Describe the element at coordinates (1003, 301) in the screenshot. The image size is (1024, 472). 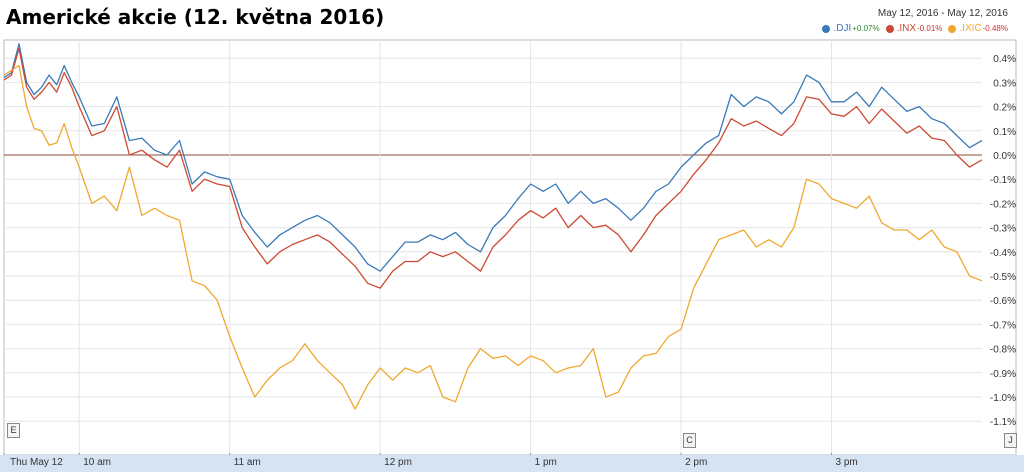
I see `y-tick-label: -0.6%` at that location.